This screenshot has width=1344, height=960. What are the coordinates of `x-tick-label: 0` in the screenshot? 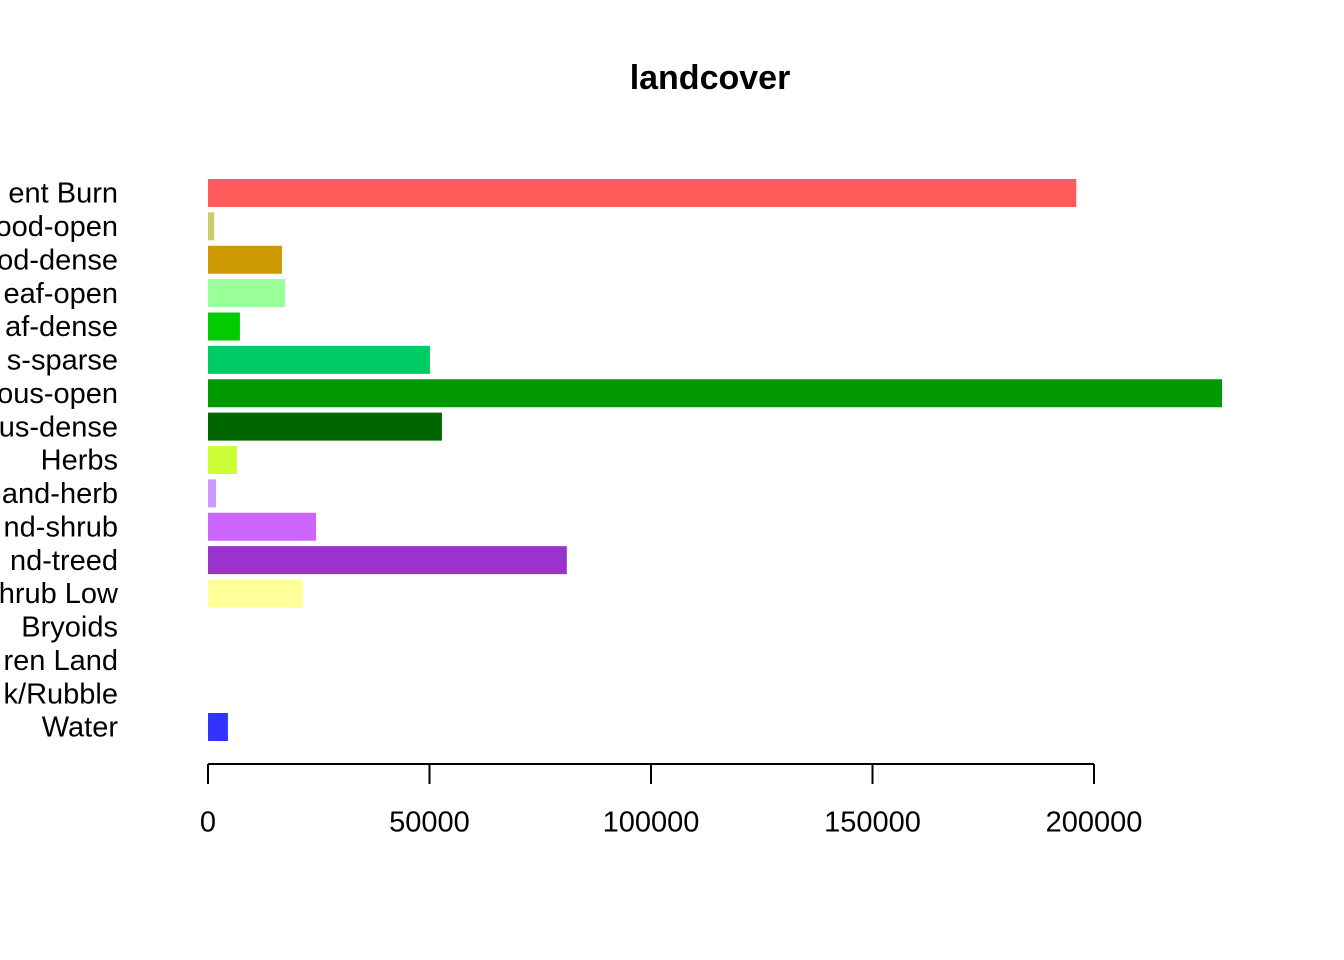 It's located at (208, 823).